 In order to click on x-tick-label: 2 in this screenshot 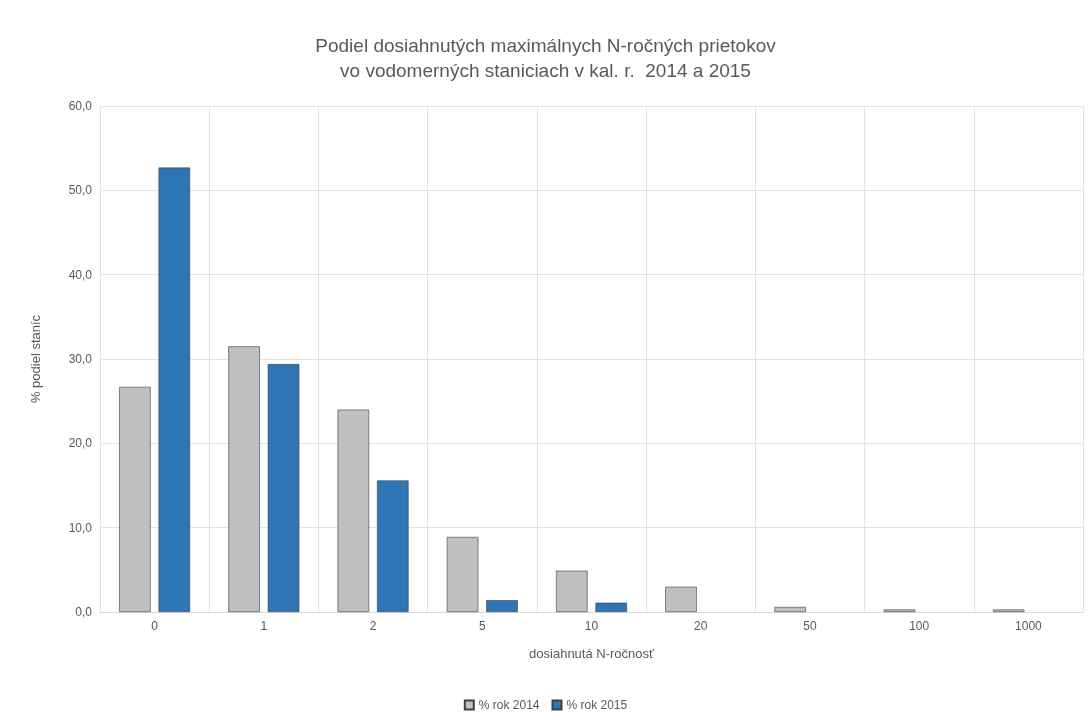, I will do `click(373, 626)`.